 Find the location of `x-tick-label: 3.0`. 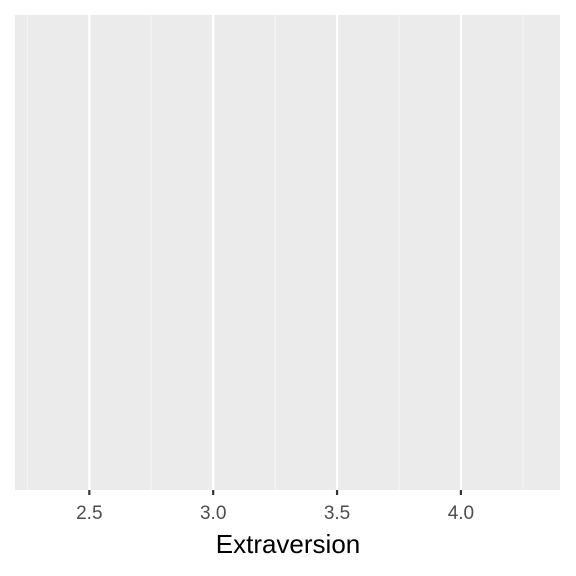

x-tick-label: 3.0 is located at coordinates (213, 513).